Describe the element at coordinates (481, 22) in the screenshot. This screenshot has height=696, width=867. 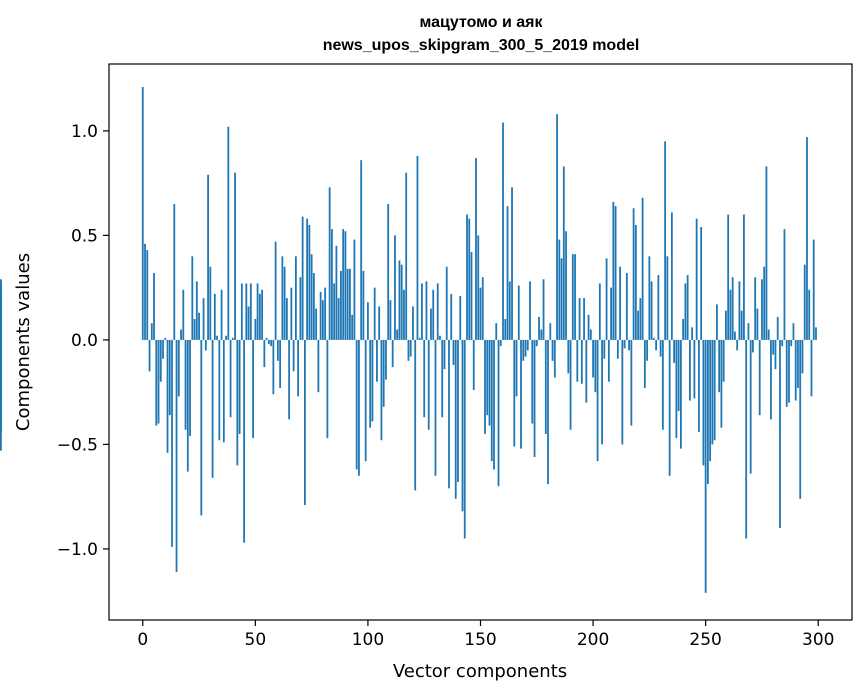
I see `chart-title-line-1: мацутомо и аяк` at that location.